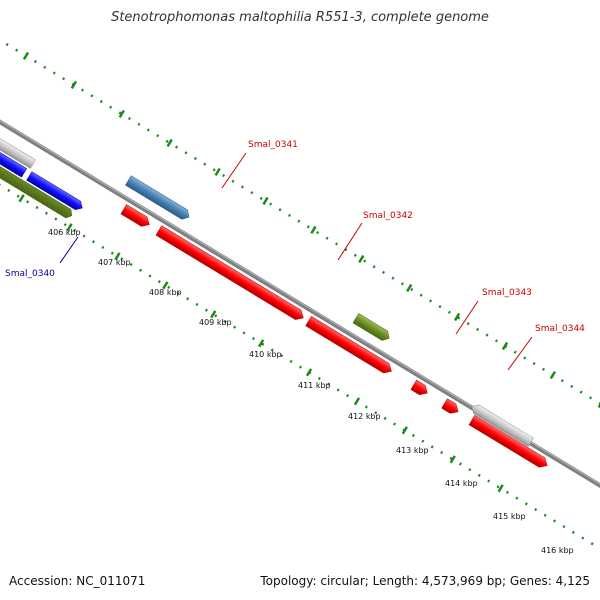 The width and height of the screenshot is (600, 600). I want to click on tick-label: 412 kbp, so click(364, 416).